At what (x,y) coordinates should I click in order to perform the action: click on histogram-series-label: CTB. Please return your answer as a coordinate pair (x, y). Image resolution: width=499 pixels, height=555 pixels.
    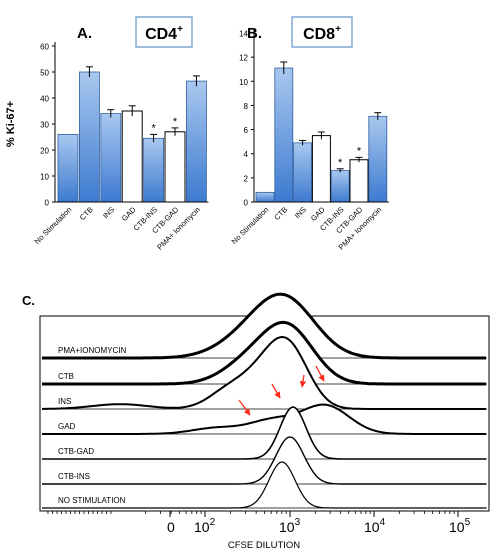
    Looking at the image, I should click on (66, 376).